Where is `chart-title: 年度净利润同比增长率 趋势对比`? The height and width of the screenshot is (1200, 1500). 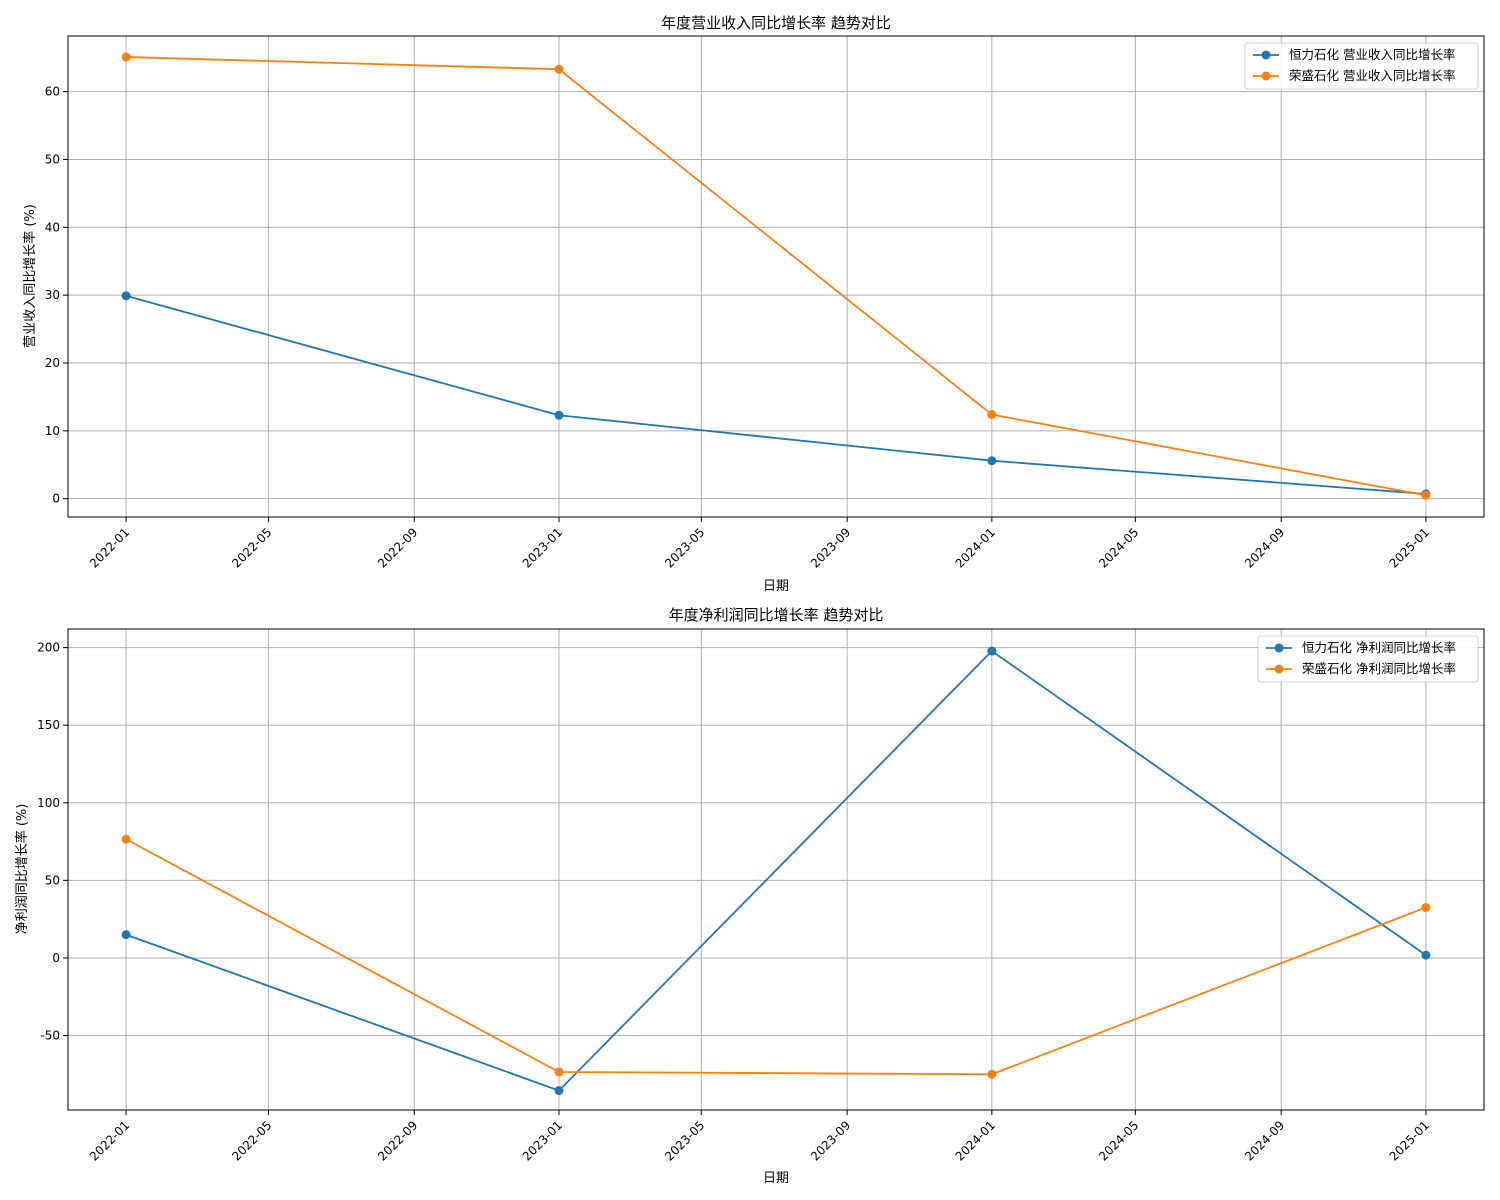 chart-title: 年度净利润同比增长率 趋势对比 is located at coordinates (776, 615).